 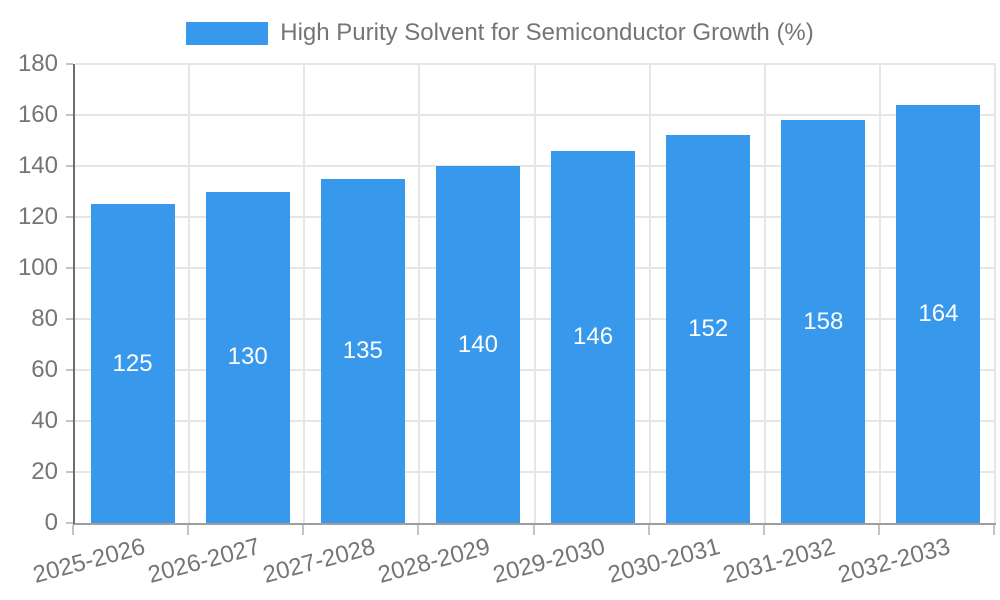 I want to click on bar-value-label: 158, so click(x=823, y=321).